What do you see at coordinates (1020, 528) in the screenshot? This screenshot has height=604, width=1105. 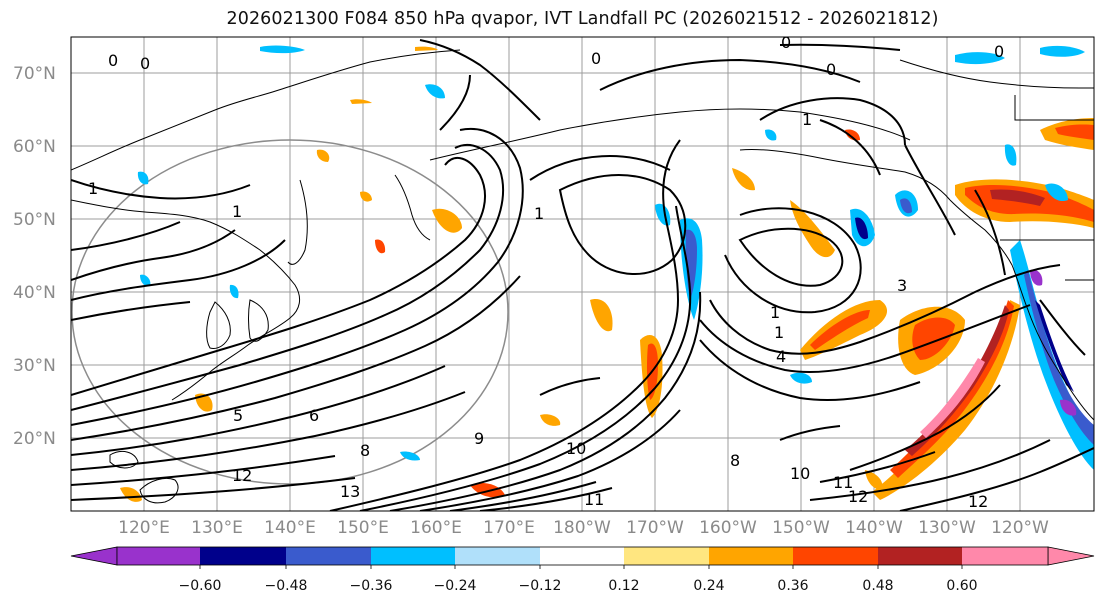 I see `lon-label: 120°W` at bounding box center [1020, 528].